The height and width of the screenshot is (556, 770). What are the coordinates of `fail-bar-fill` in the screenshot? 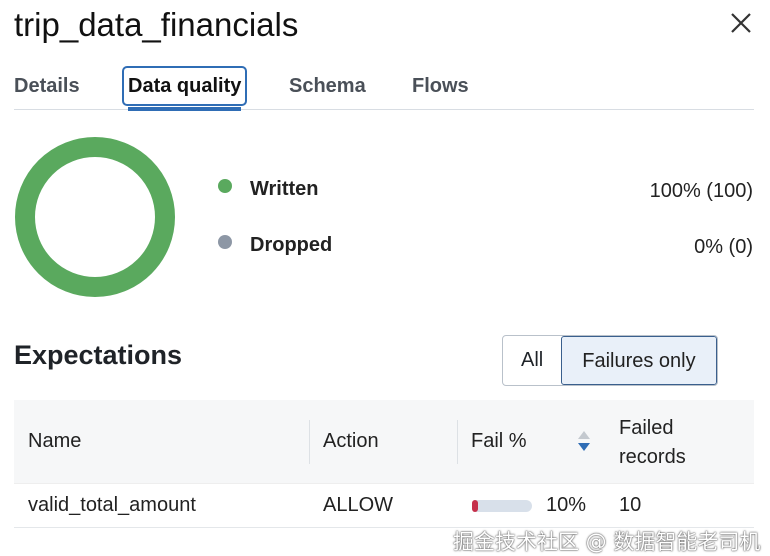 It's located at (475, 506).